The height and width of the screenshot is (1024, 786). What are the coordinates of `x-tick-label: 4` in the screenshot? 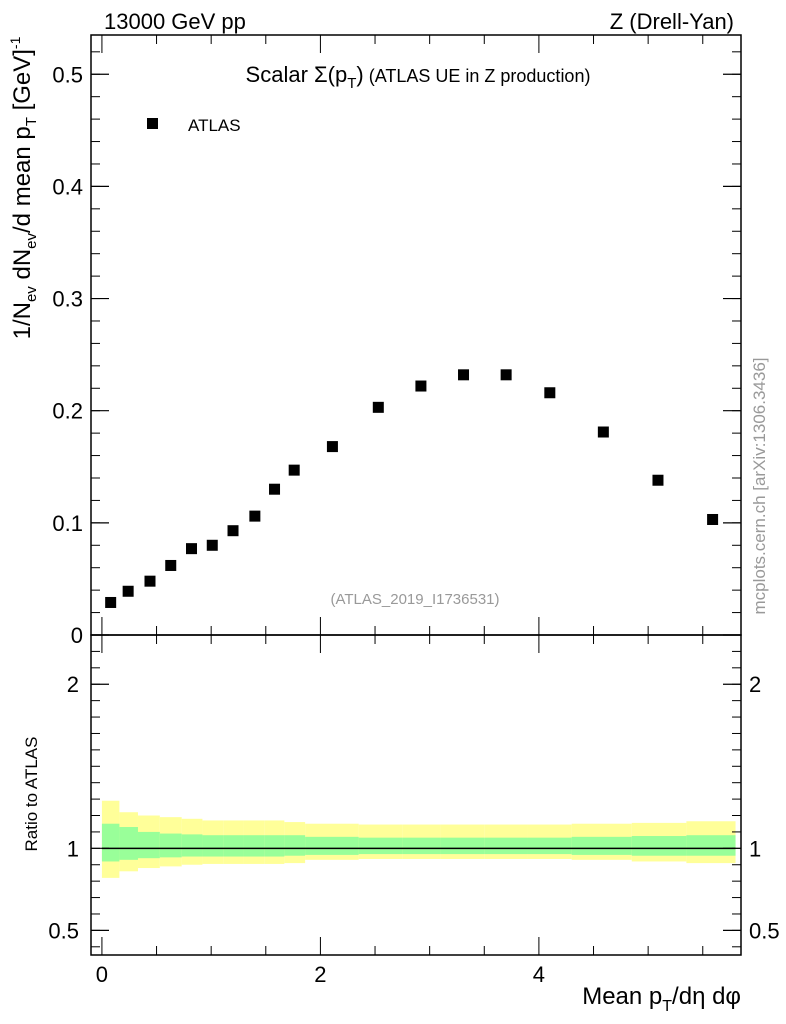 It's located at (539, 974).